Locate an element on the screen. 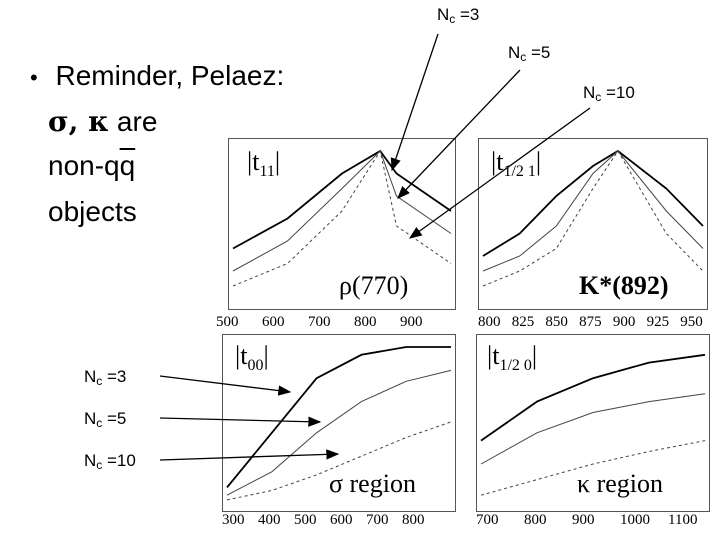 This screenshot has width=720, height=540. non-q-text: non-q is located at coordinates (84, 165).